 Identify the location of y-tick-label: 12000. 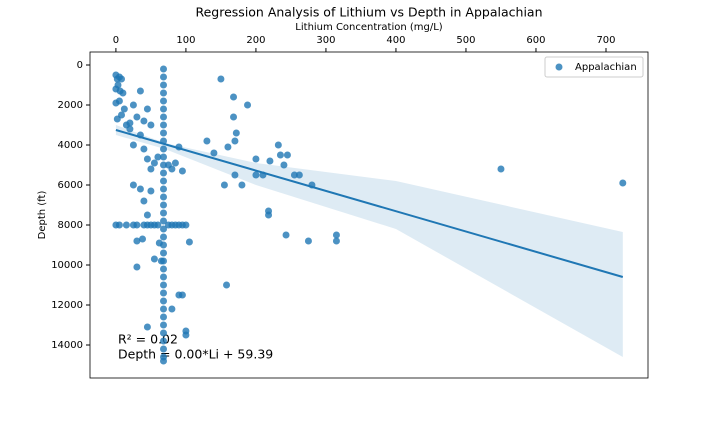
(67, 305).